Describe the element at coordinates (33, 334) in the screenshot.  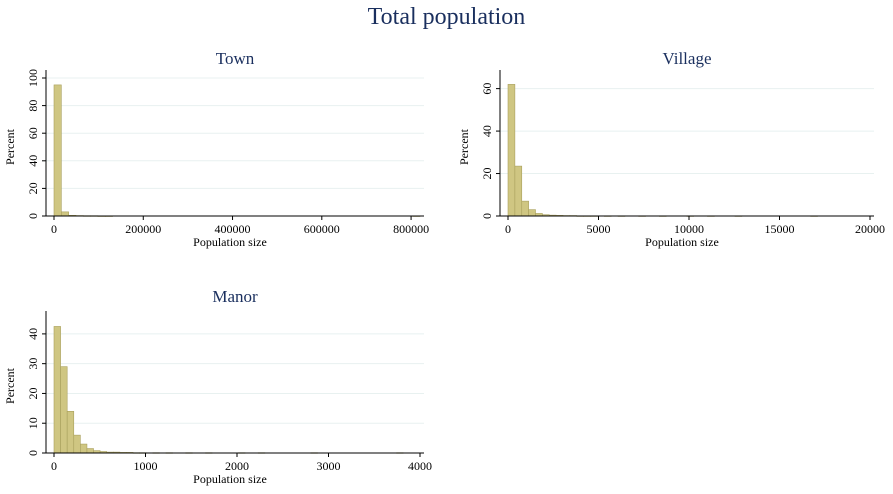
I see `manor-y-tick-label: 40` at that location.